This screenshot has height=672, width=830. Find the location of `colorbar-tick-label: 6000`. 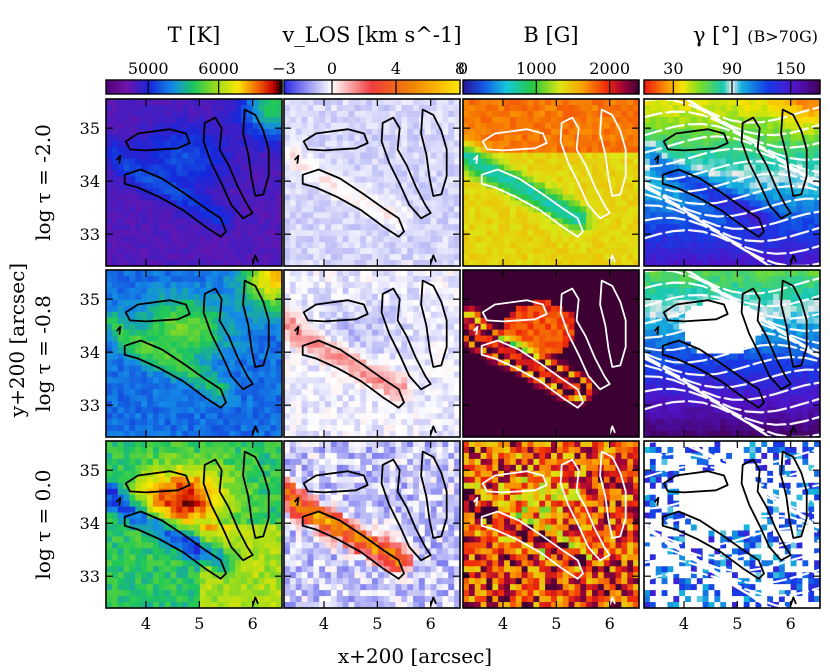

colorbar-tick-label: 6000 is located at coordinates (218, 68).